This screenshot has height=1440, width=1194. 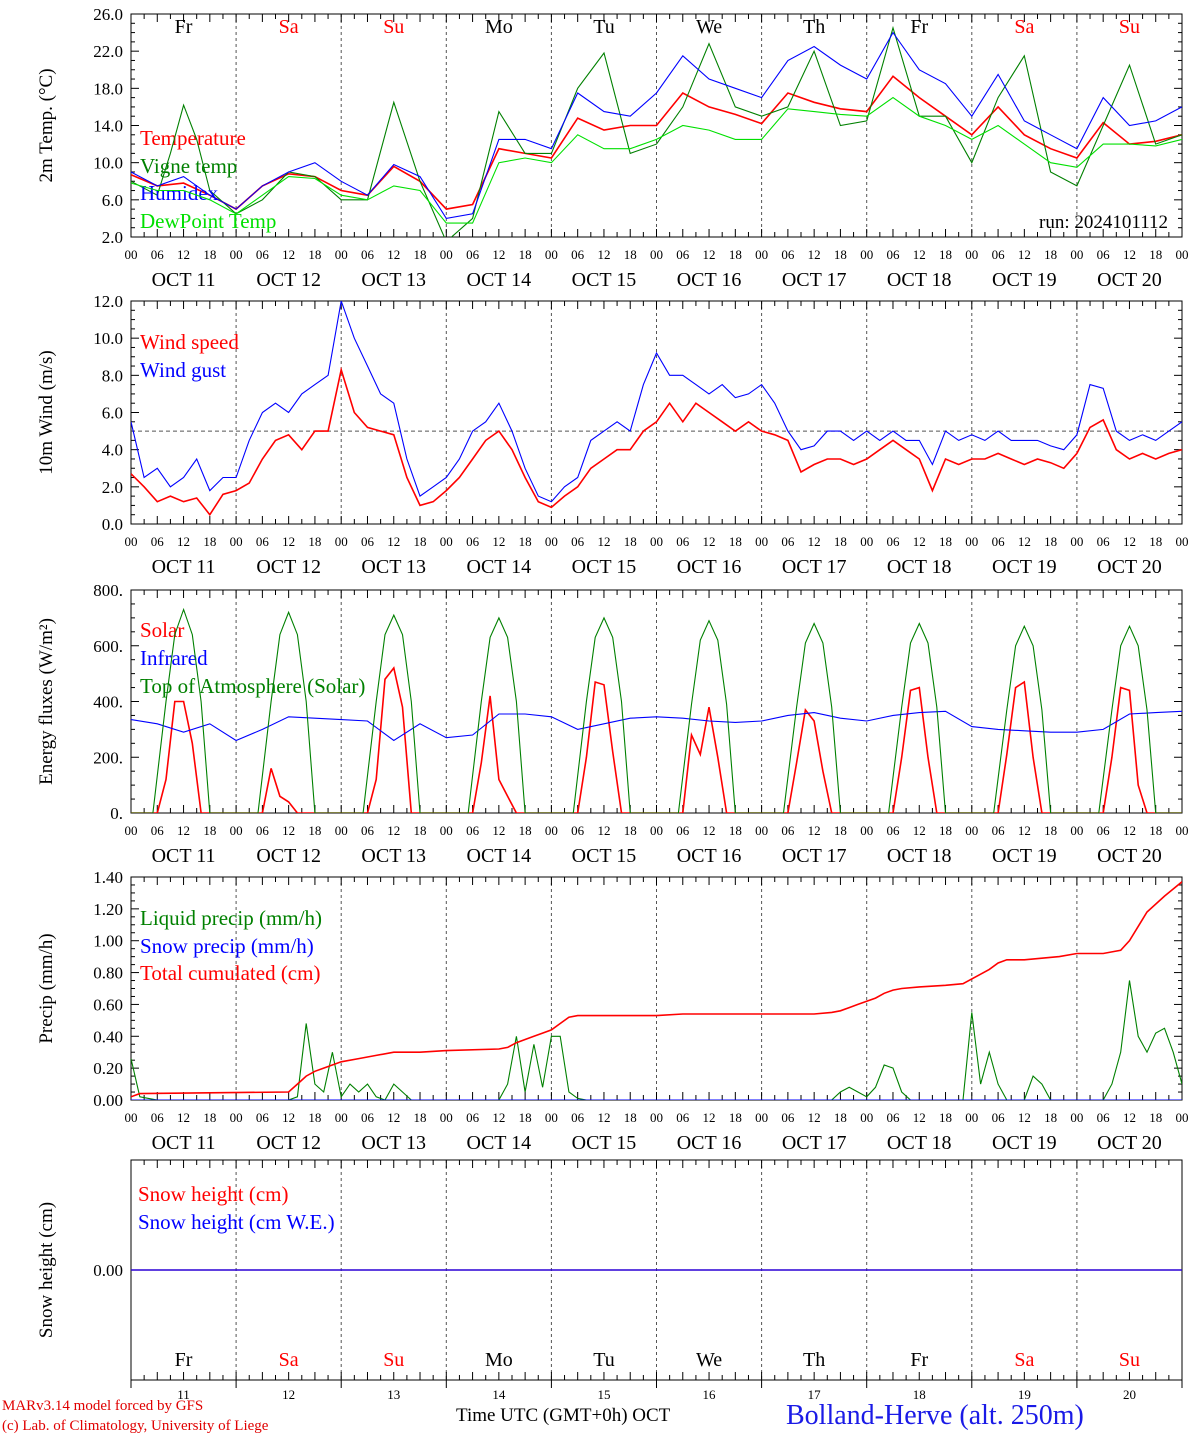 What do you see at coordinates (499, 567) in the screenshot?
I see `date-label: OCT 14` at bounding box center [499, 567].